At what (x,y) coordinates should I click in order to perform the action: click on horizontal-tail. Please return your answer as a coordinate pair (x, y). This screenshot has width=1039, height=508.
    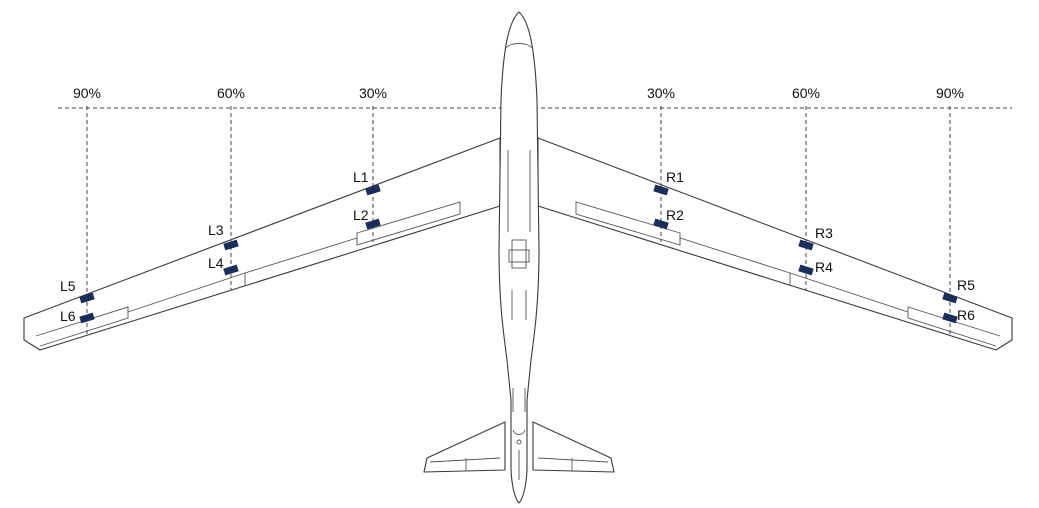
    Looking at the image, I should click on (519, 447).